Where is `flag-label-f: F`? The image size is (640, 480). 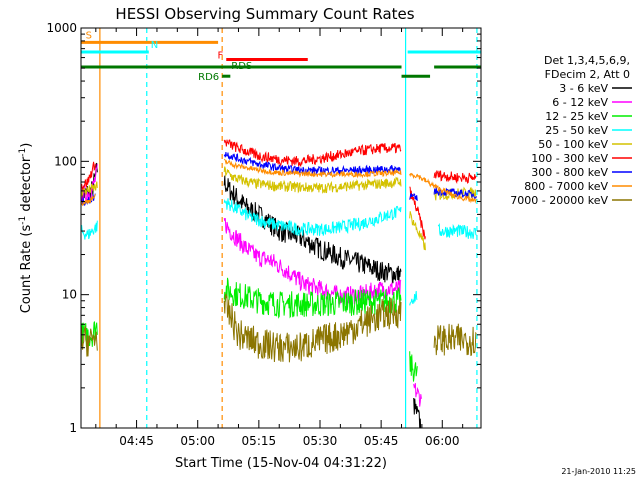
flag-label-f: F is located at coordinates (220, 56).